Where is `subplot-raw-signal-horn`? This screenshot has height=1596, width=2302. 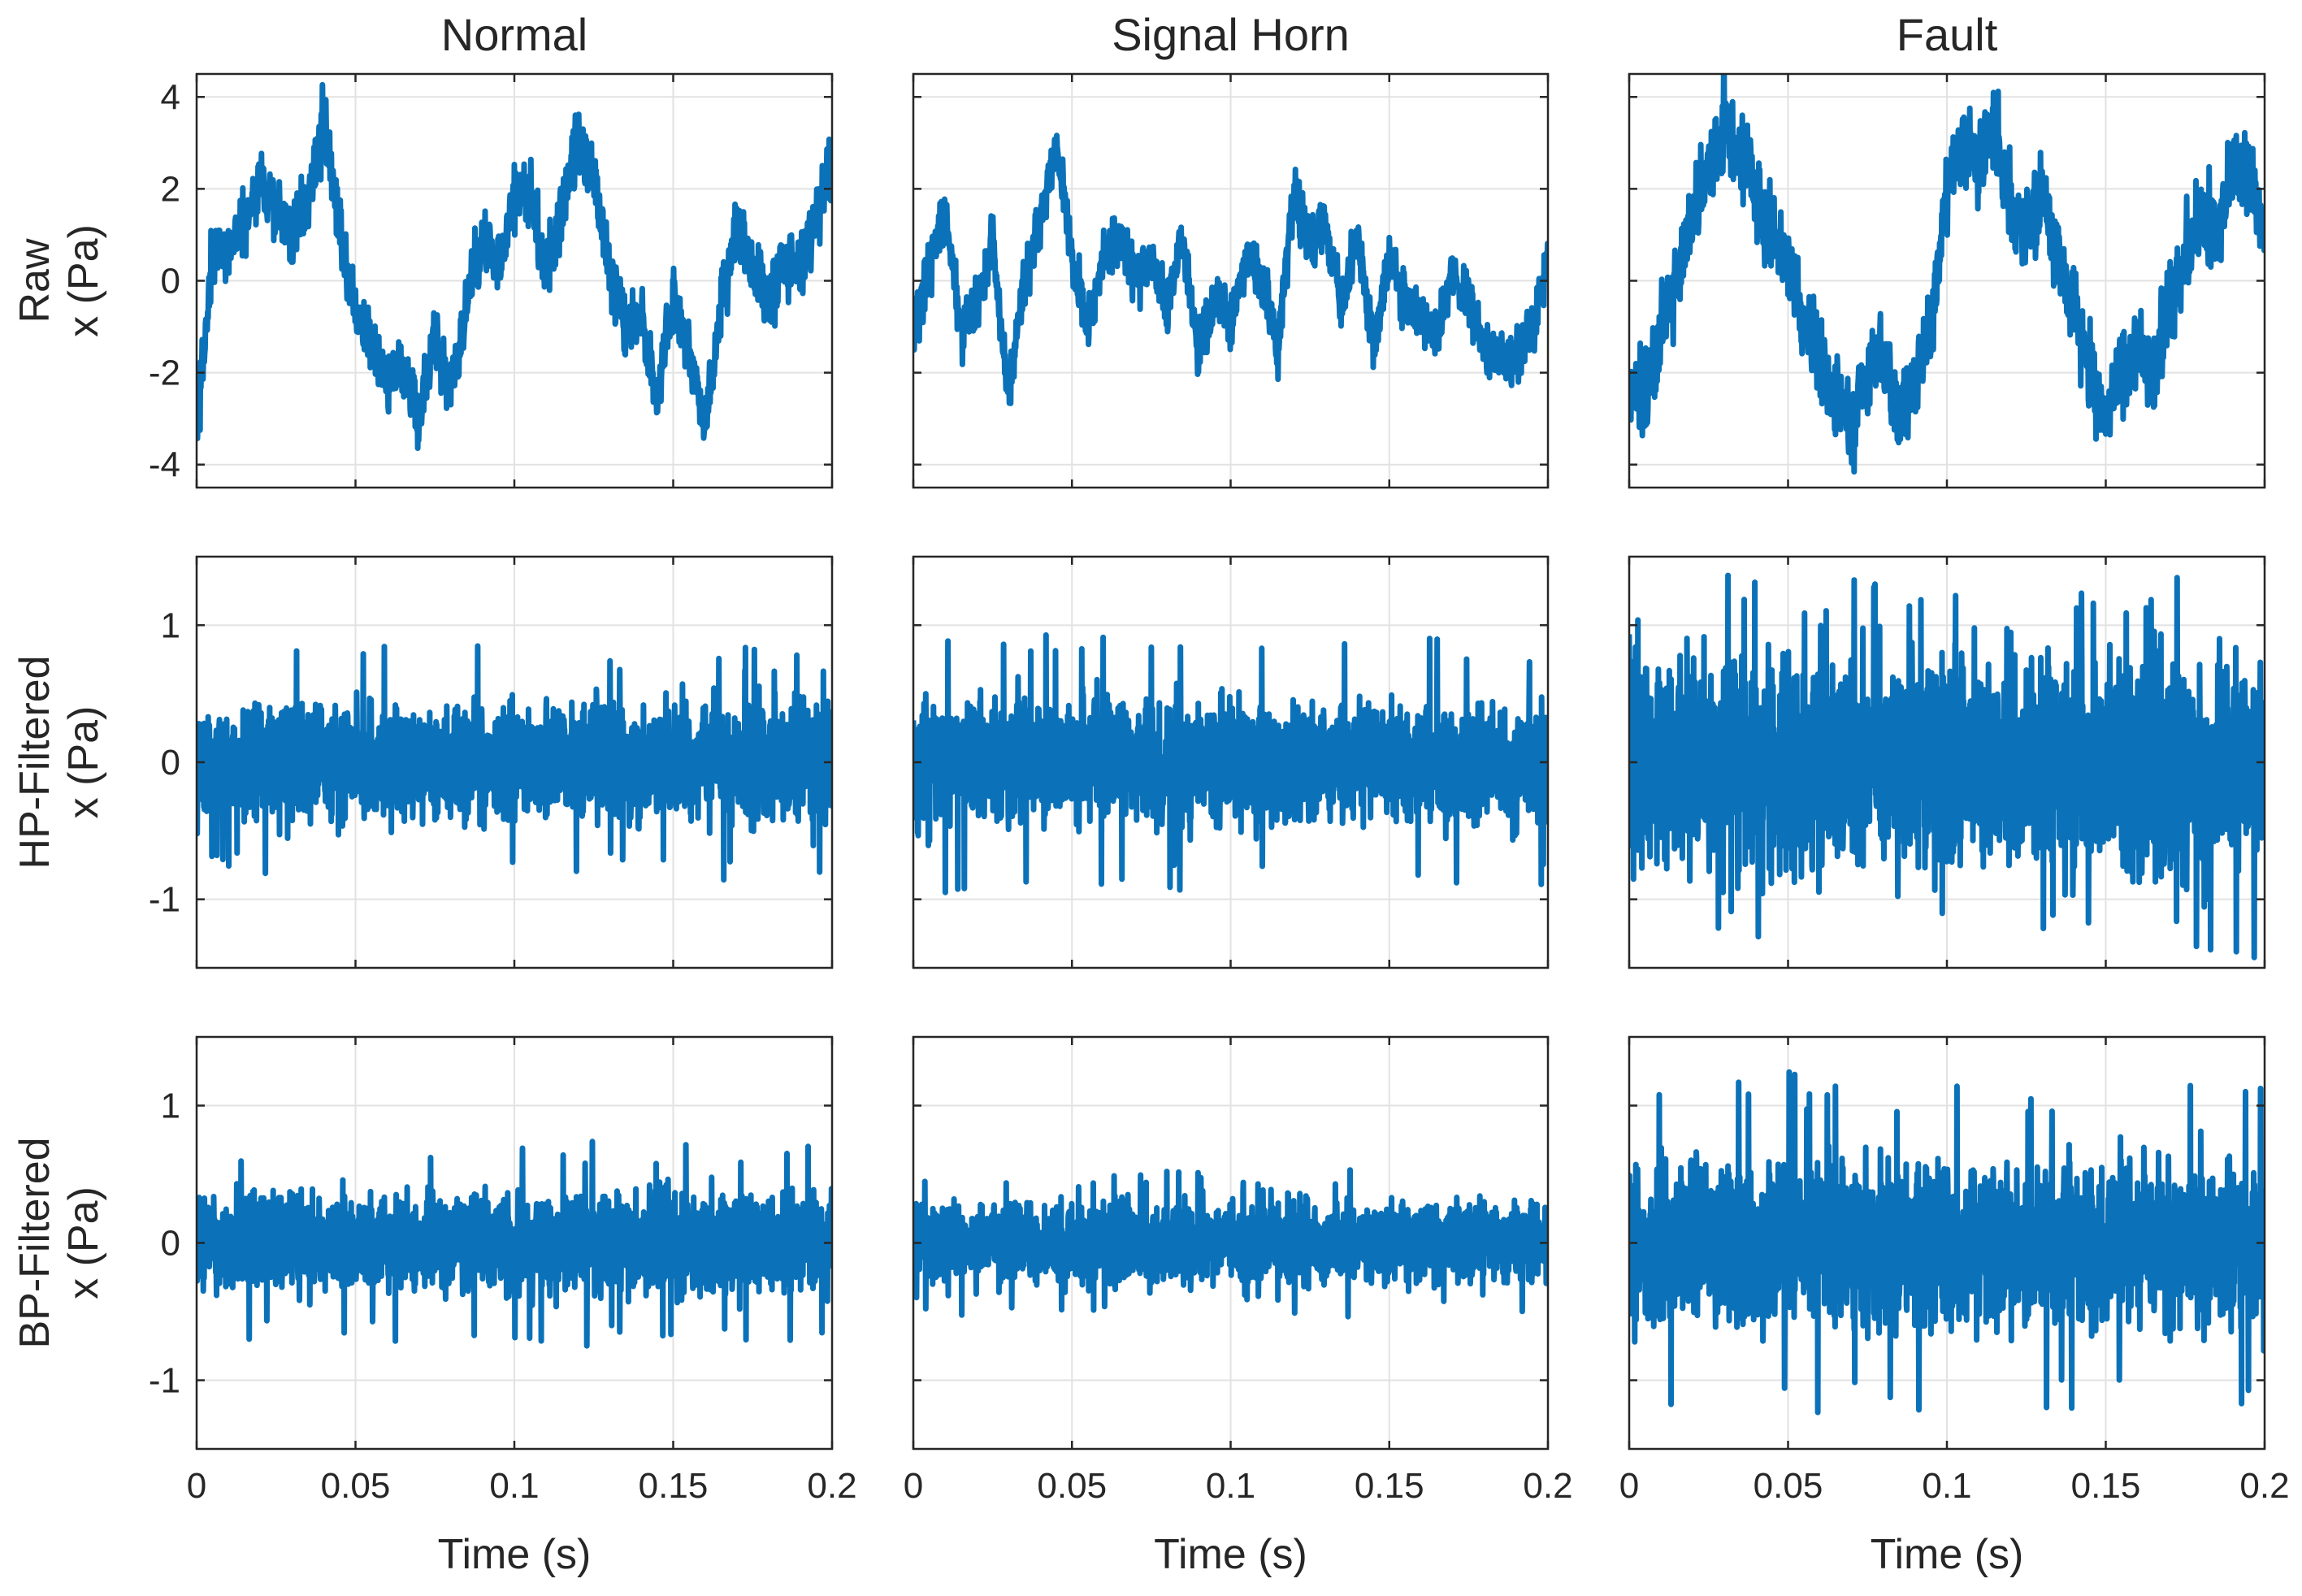 subplot-raw-signal-horn is located at coordinates (1231, 280).